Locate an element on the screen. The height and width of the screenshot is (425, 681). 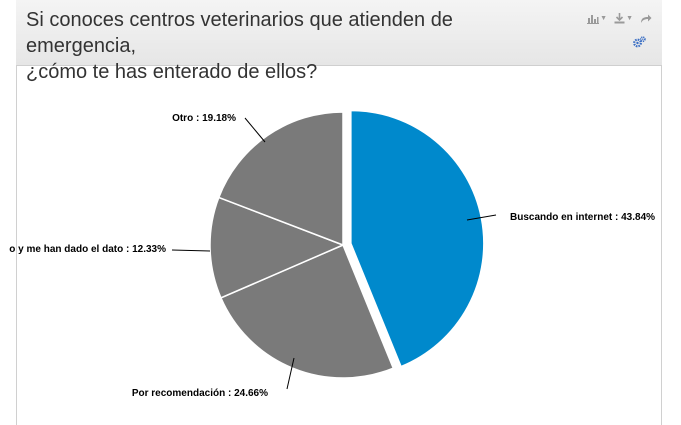
download-icon is located at coordinates (619, 18).